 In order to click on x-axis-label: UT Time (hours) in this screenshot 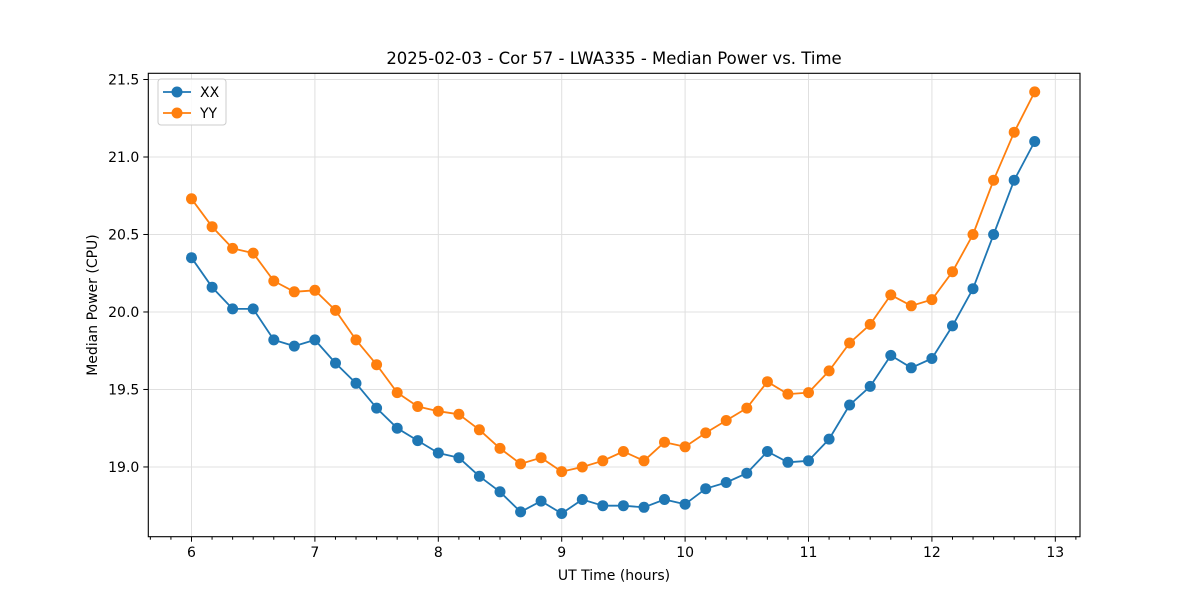, I will do `click(614, 576)`.